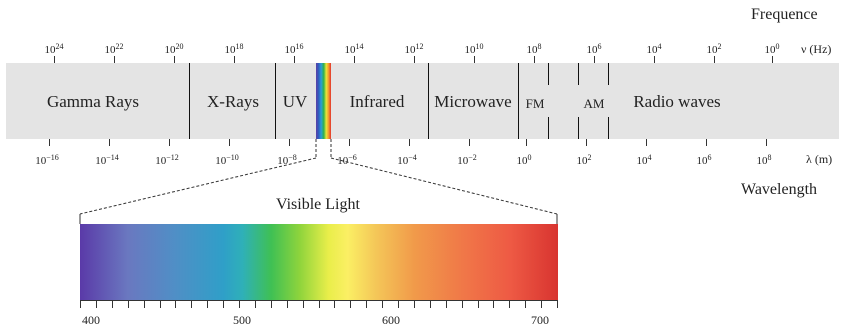 The image size is (847, 328). I want to click on wave-tick-label: 10⁸, so click(764, 160).